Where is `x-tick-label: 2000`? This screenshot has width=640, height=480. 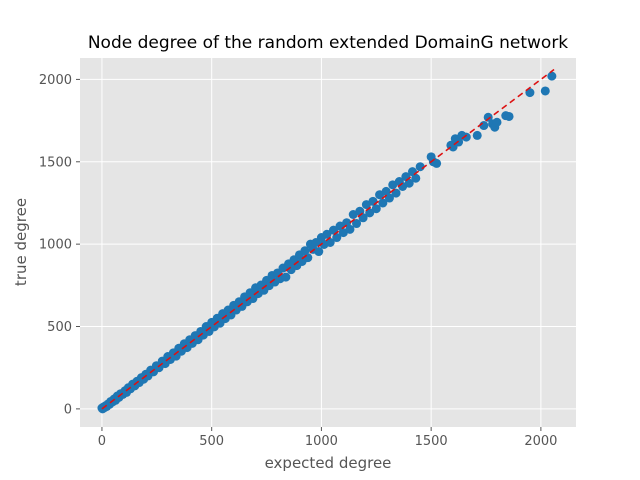
x-tick-label: 2000 is located at coordinates (540, 441).